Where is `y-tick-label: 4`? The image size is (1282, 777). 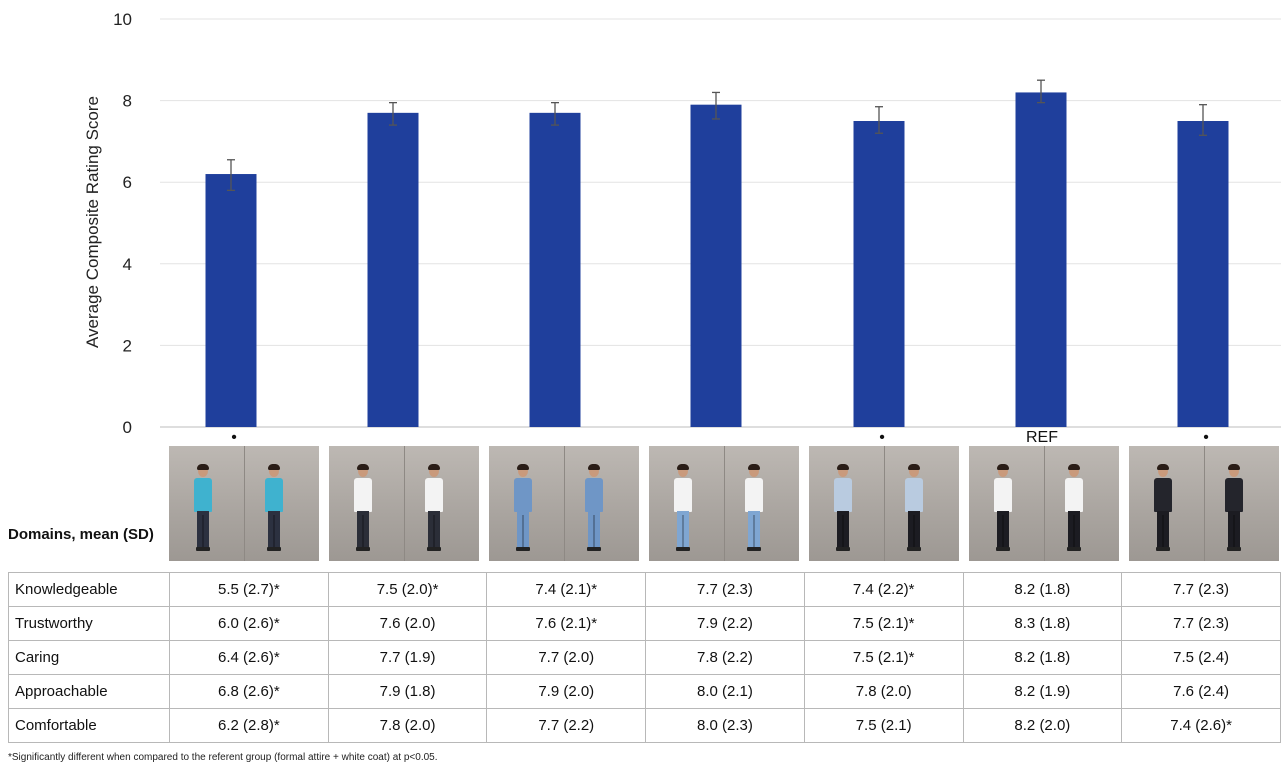 y-tick-label: 4 is located at coordinates (127, 264).